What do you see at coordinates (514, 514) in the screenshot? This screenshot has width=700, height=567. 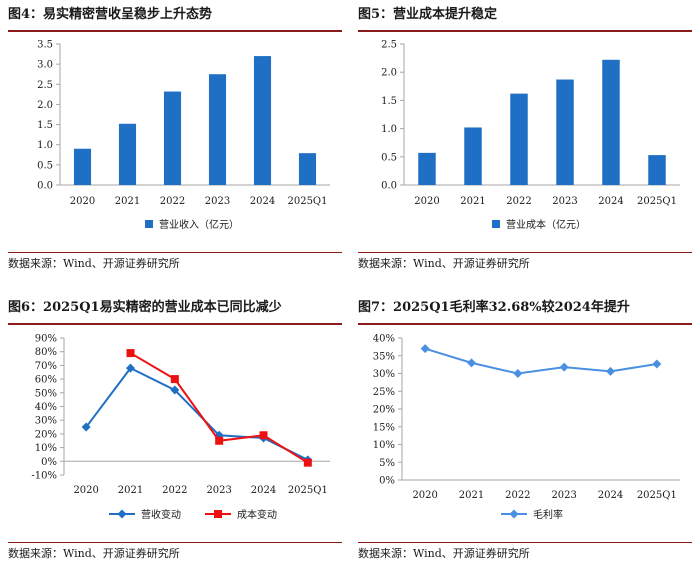 I see `fig7-legend-marker` at bounding box center [514, 514].